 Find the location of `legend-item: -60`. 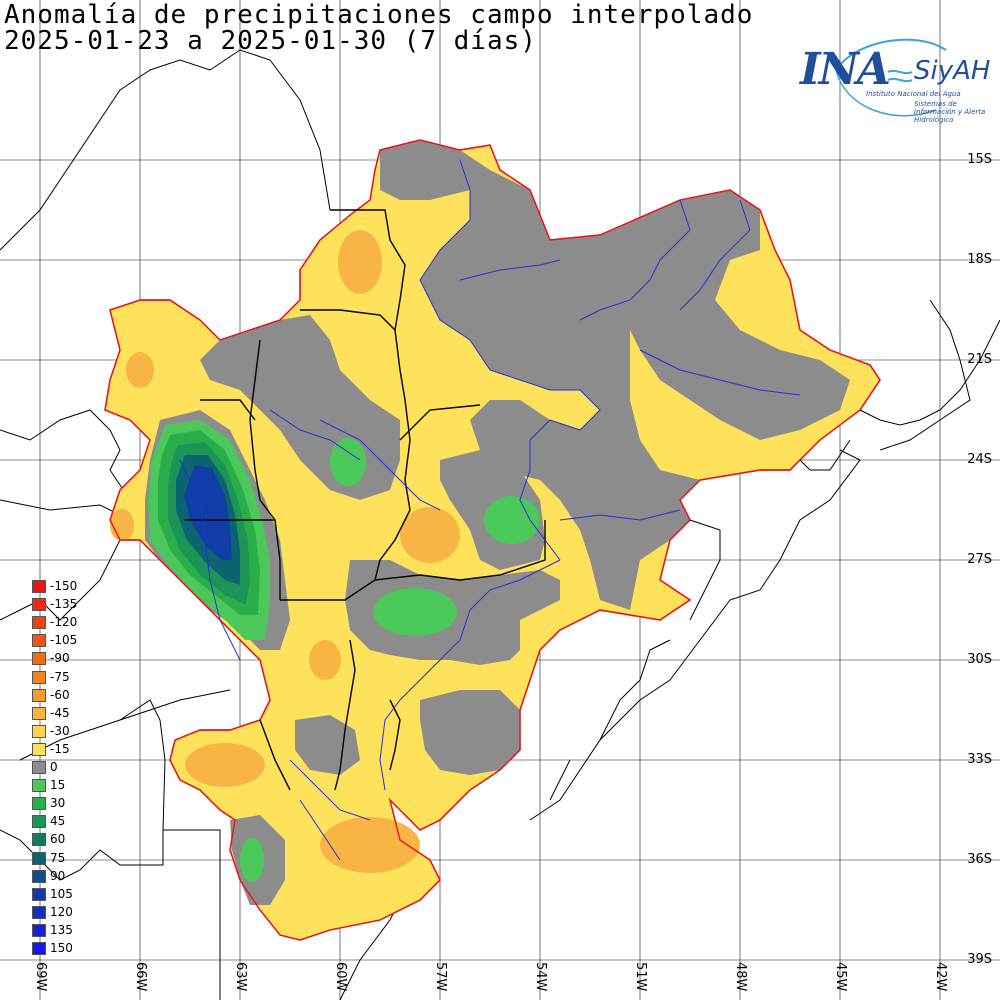

legend-item: -60 is located at coordinates (72, 694).